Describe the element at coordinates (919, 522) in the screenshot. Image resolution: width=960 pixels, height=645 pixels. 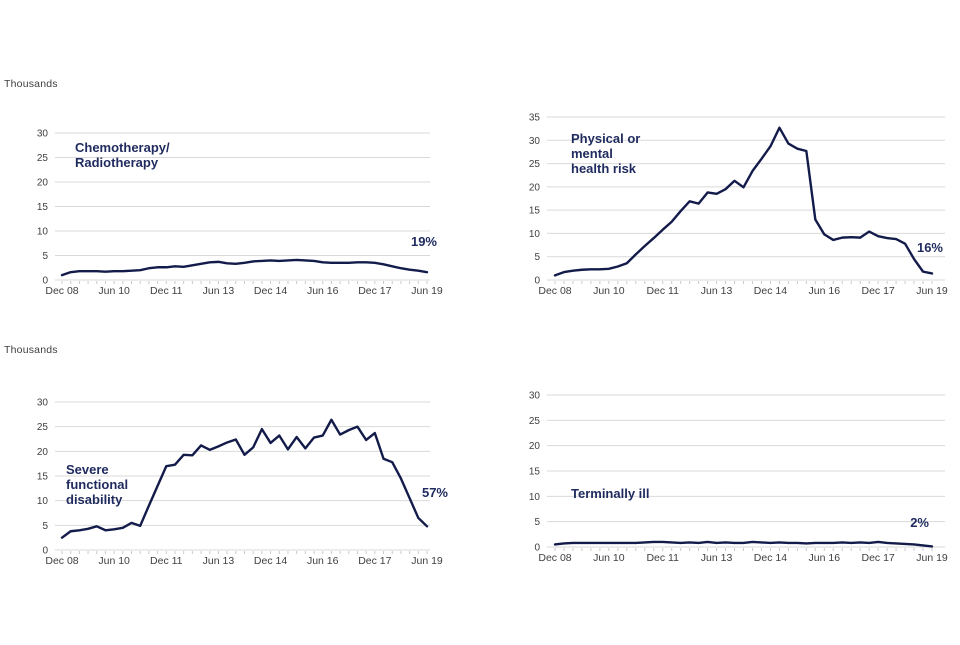
I see `percentage-annotation-terminally-ill: 2%` at that location.